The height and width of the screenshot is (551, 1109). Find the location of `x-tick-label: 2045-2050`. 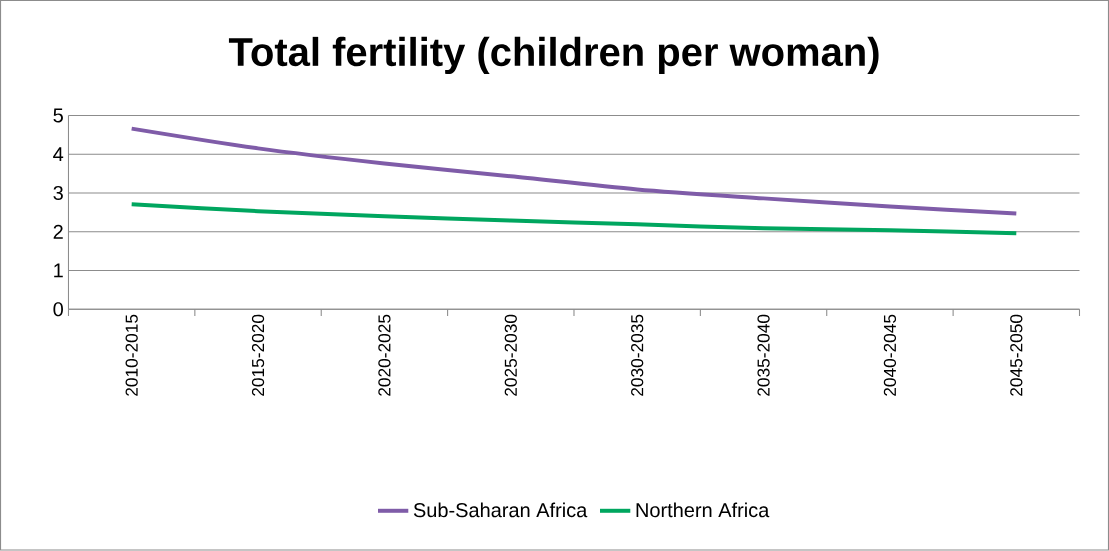

x-tick-label: 2045-2050 is located at coordinates (1016, 355).